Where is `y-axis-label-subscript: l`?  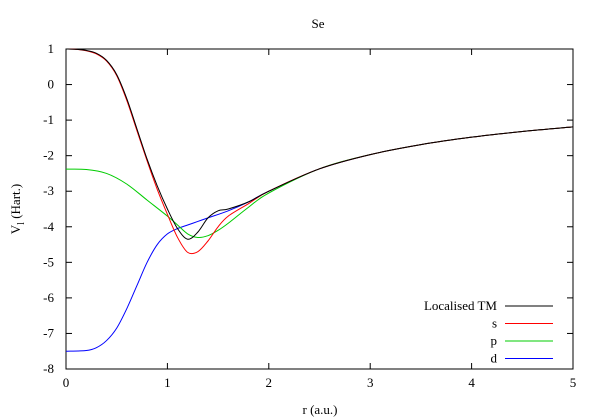
y-axis-label-subscript: l is located at coordinates (21, 223).